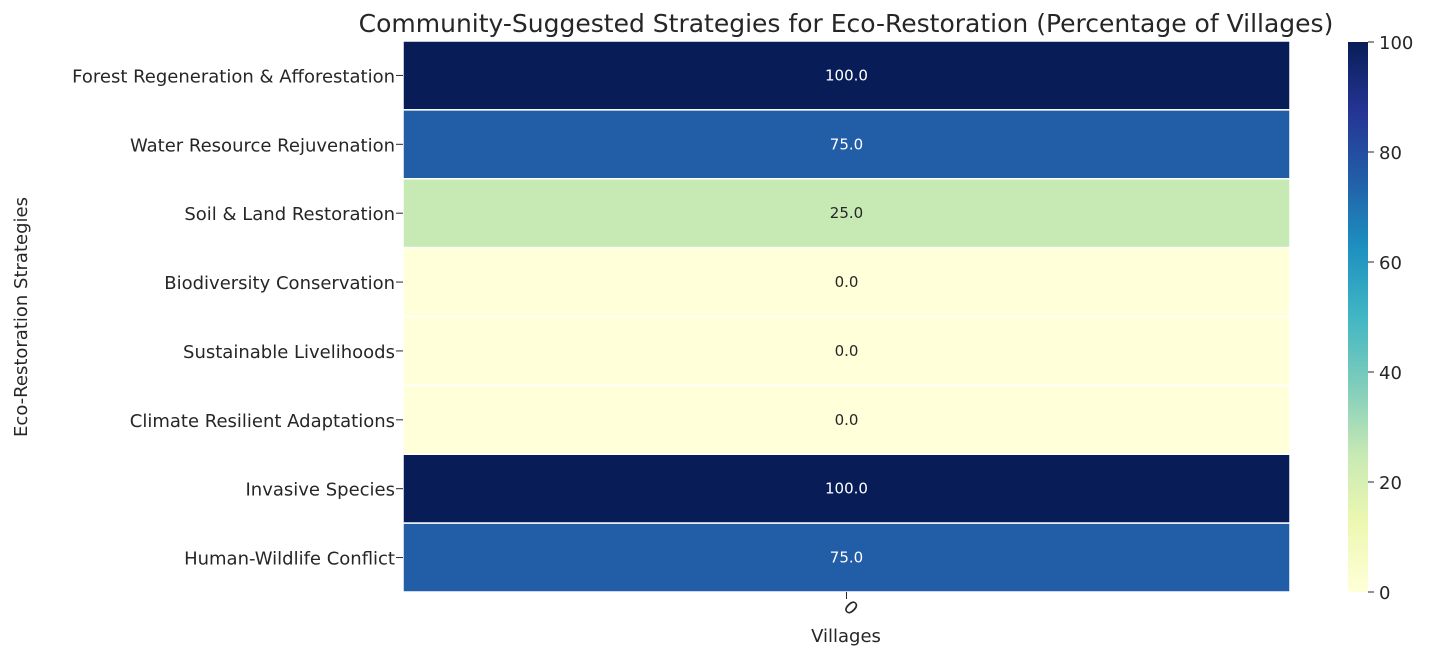 The width and height of the screenshot is (1431, 659). What do you see at coordinates (21, 317) in the screenshot?
I see `y-axis-label: Eco-Restoration Strategies` at bounding box center [21, 317].